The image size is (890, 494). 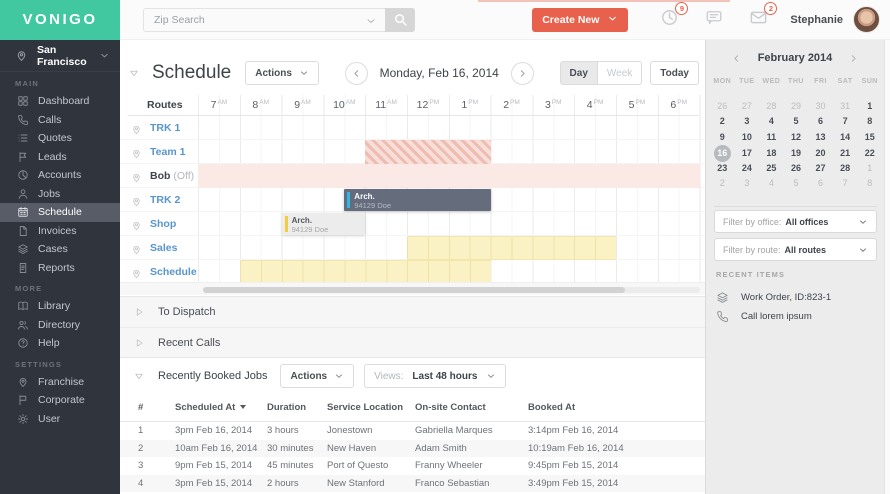 I want to click on route-link: Bob (Off), so click(x=172, y=176).